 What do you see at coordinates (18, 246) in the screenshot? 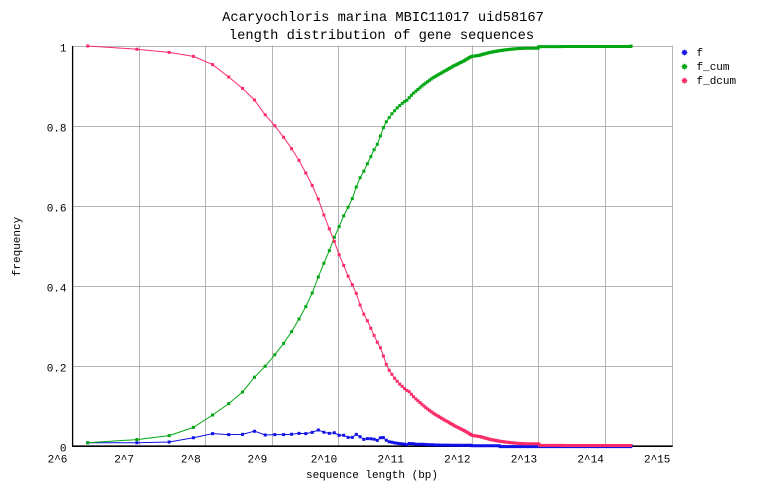
I see `svg-text: frequency` at bounding box center [18, 246].